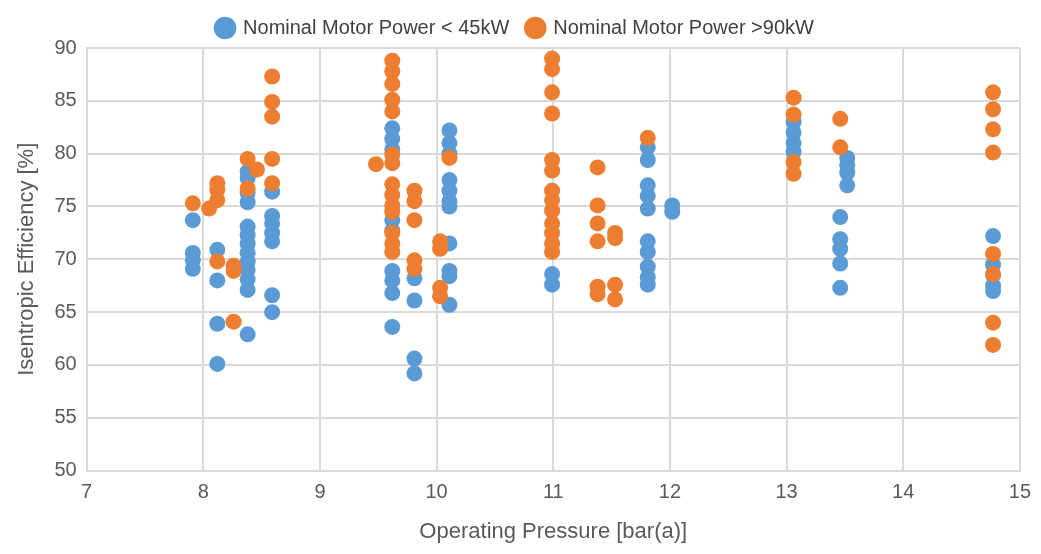 The width and height of the screenshot is (1041, 554). Describe the element at coordinates (26, 259) in the screenshot. I see `y-axis-title: Isentropic Efficiency [%]` at that location.